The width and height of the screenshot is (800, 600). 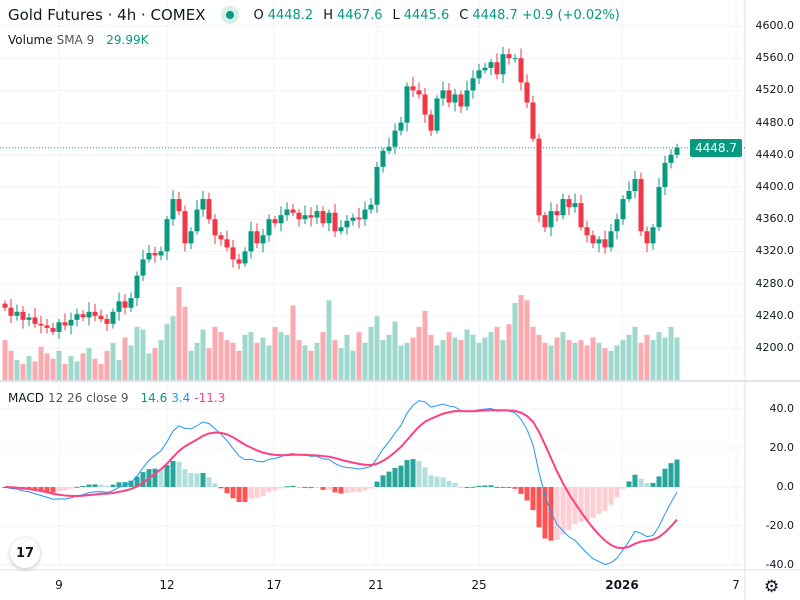 What do you see at coordinates (785, 486) in the screenshot?
I see `macd-tick: 0.0` at bounding box center [785, 486].